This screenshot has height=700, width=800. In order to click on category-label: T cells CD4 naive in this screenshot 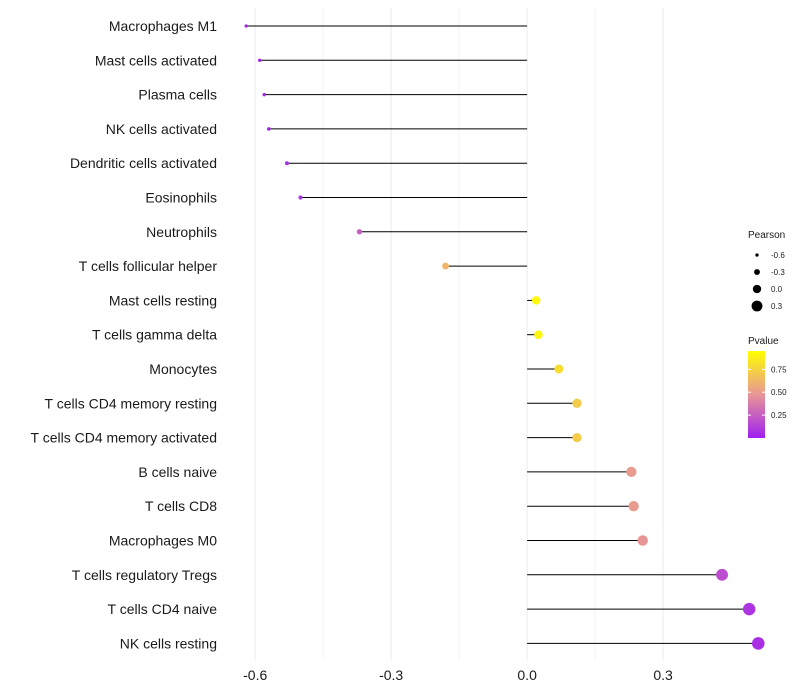, I will do `click(163, 609)`.